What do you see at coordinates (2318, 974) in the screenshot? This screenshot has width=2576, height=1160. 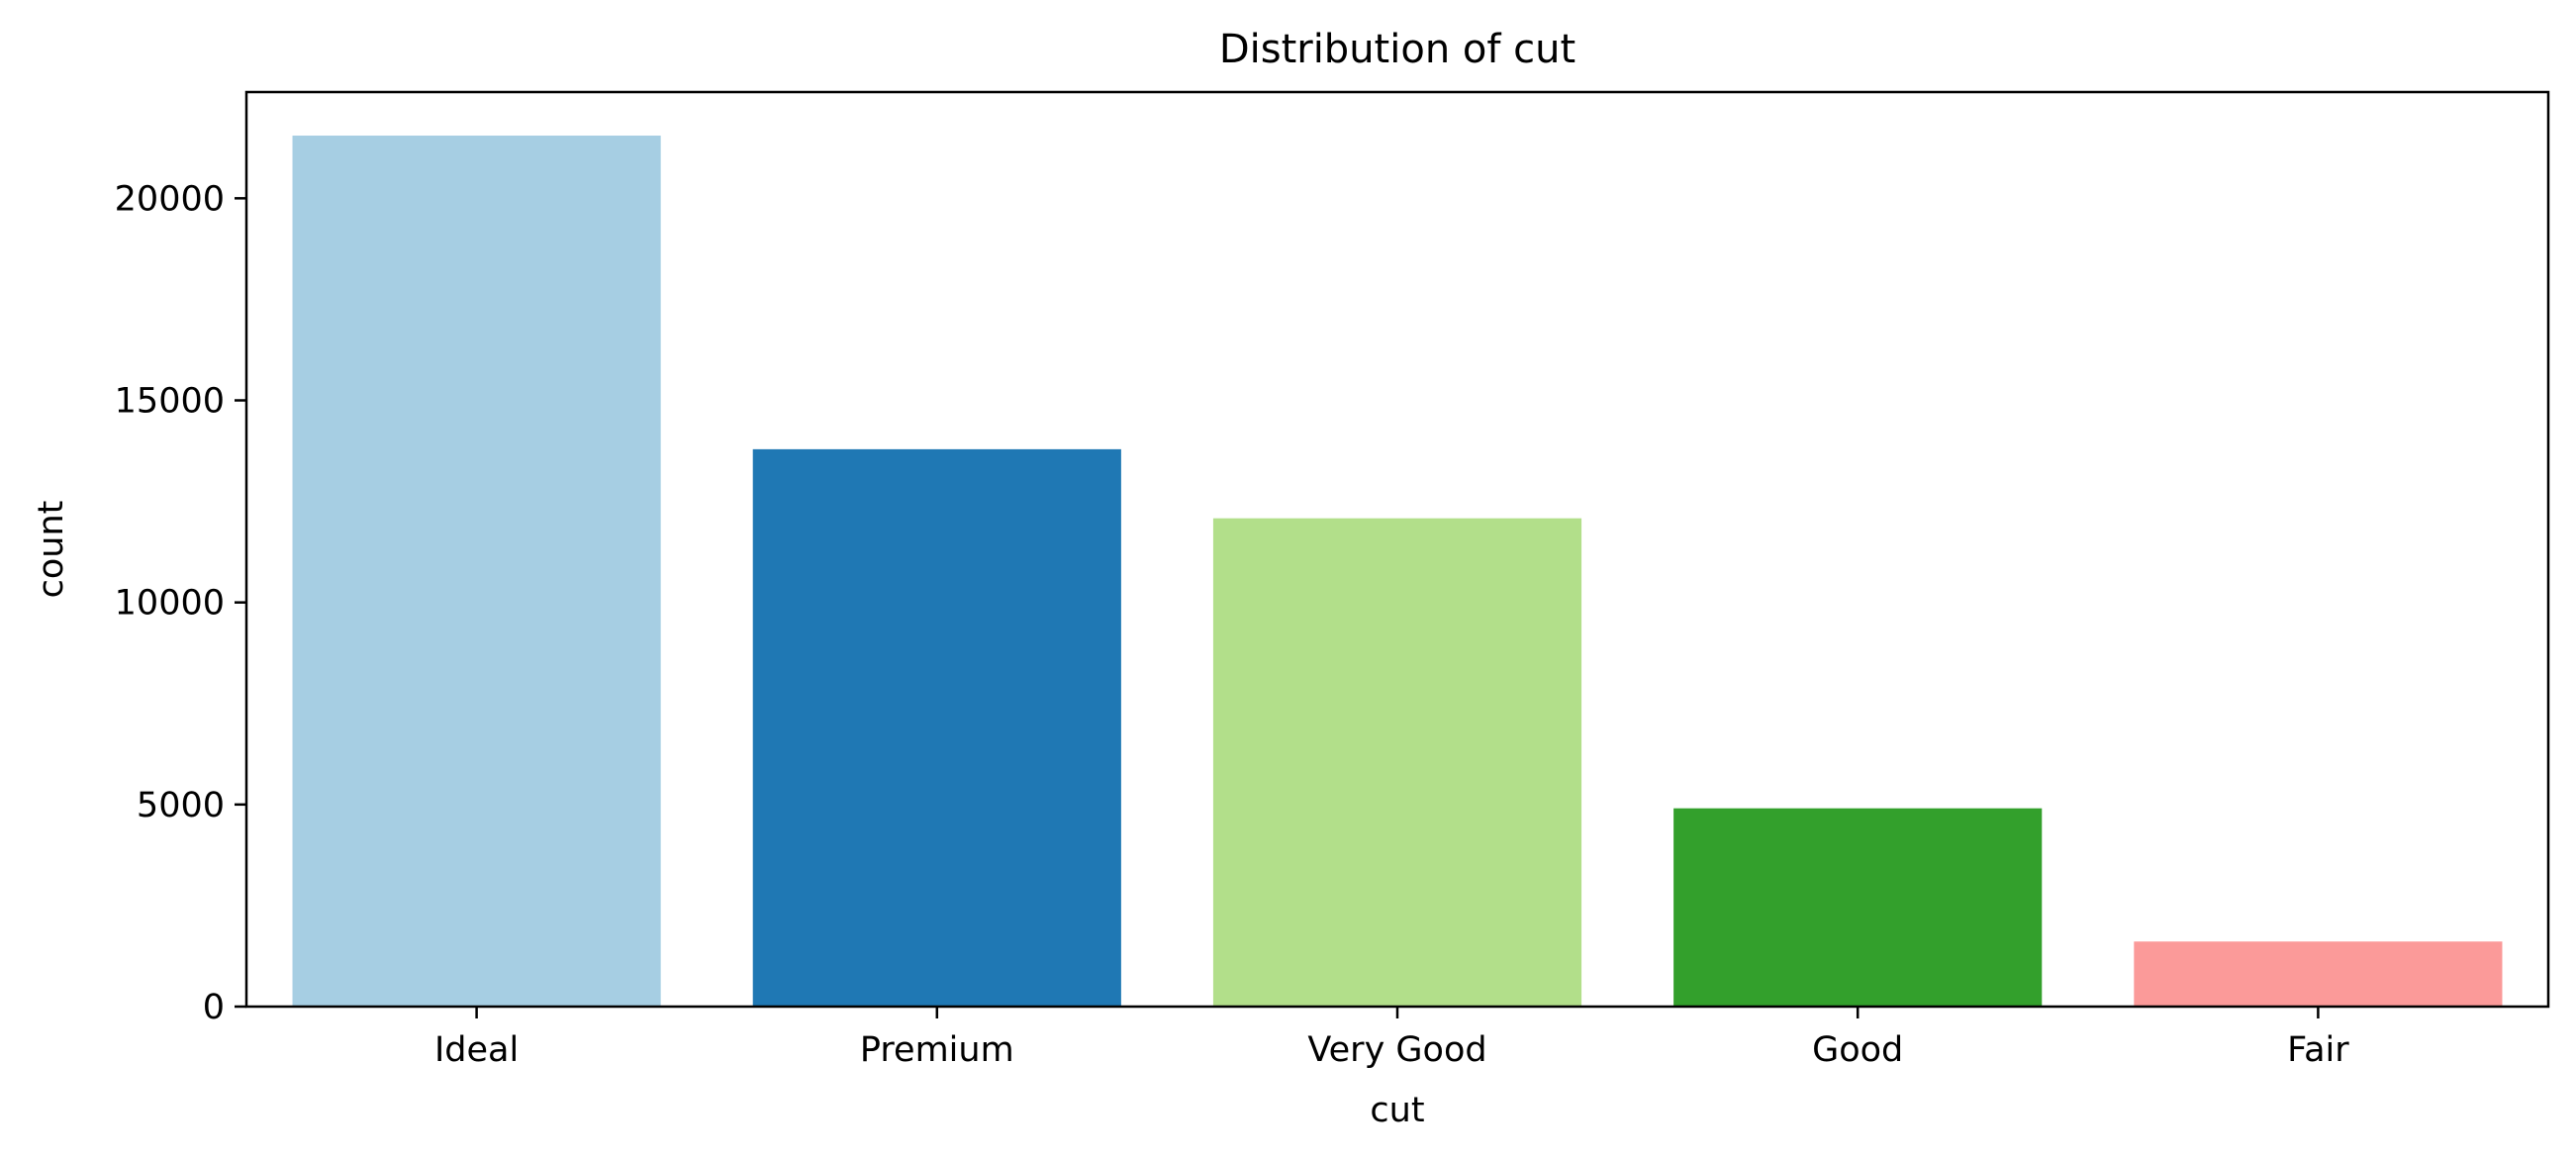 I see `bar-fair` at bounding box center [2318, 974].